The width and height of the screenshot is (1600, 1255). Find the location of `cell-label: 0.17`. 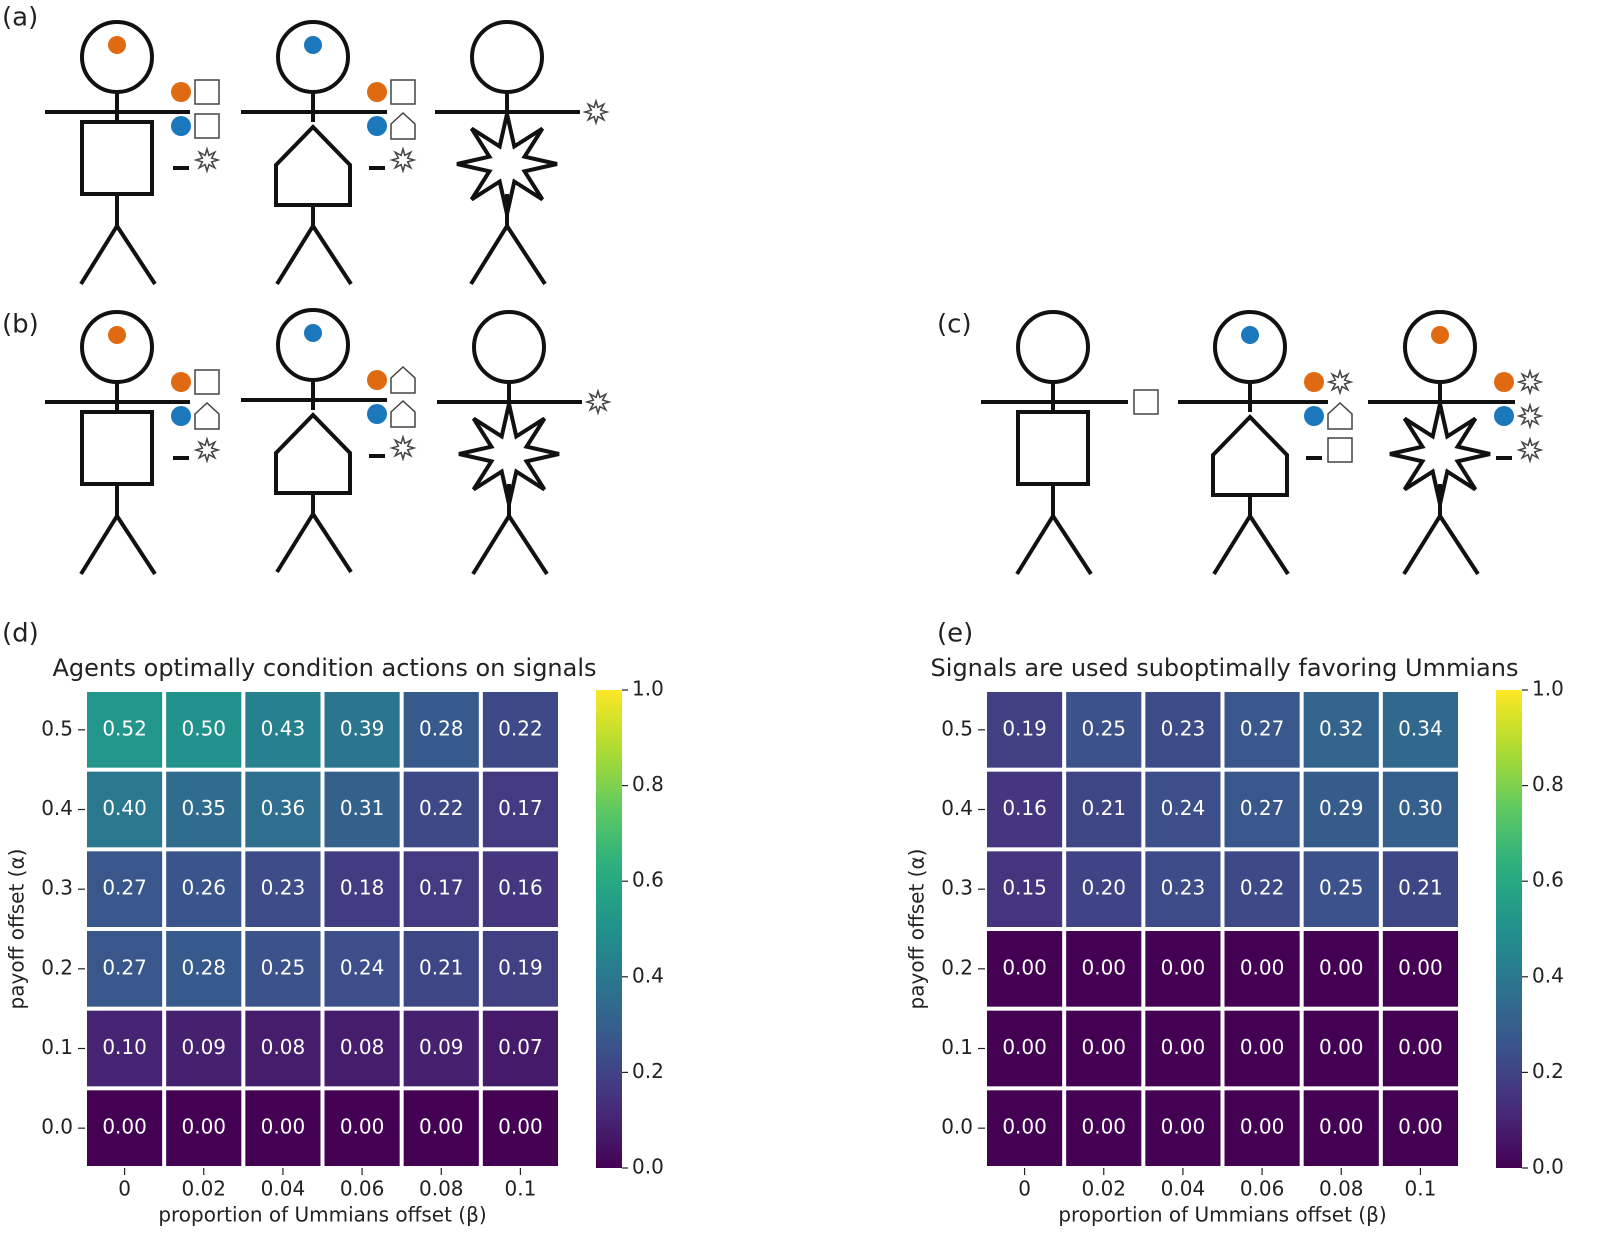

cell-label: 0.17 is located at coordinates (520, 808).